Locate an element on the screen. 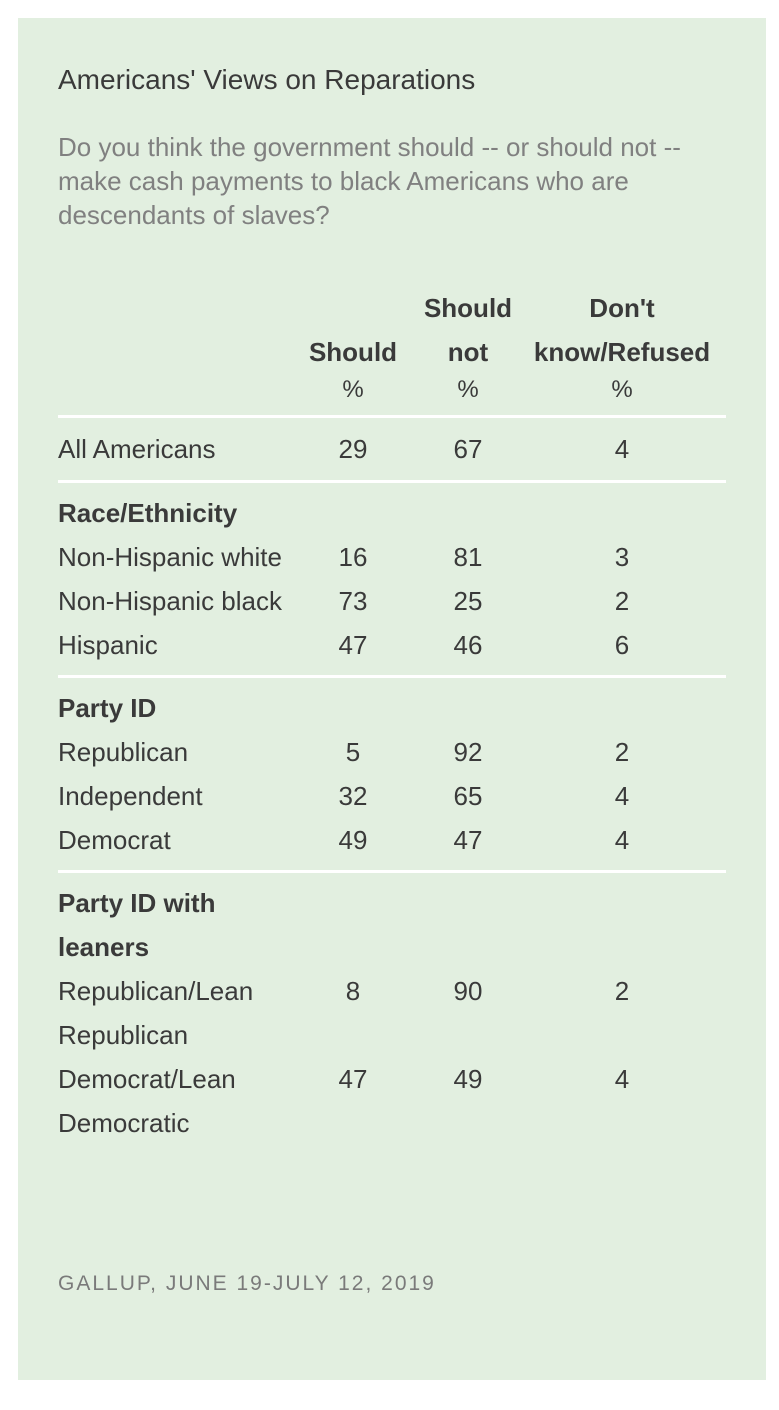 This screenshot has width=779, height=1410. value-dont-know: 3 is located at coordinates (622, 557).